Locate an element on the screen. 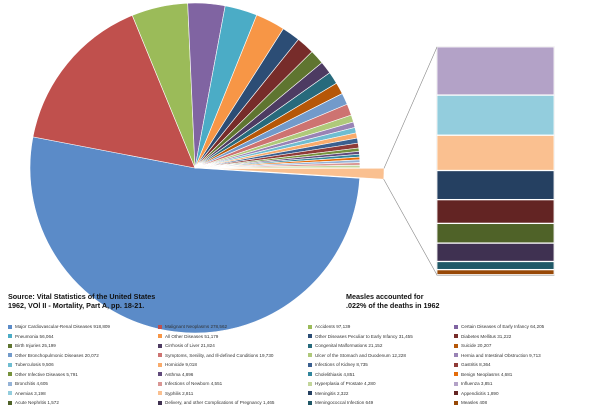 Image resolution: width=600 pixels, height=407 pixels. exploded-wedge is located at coordinates (300, 174).